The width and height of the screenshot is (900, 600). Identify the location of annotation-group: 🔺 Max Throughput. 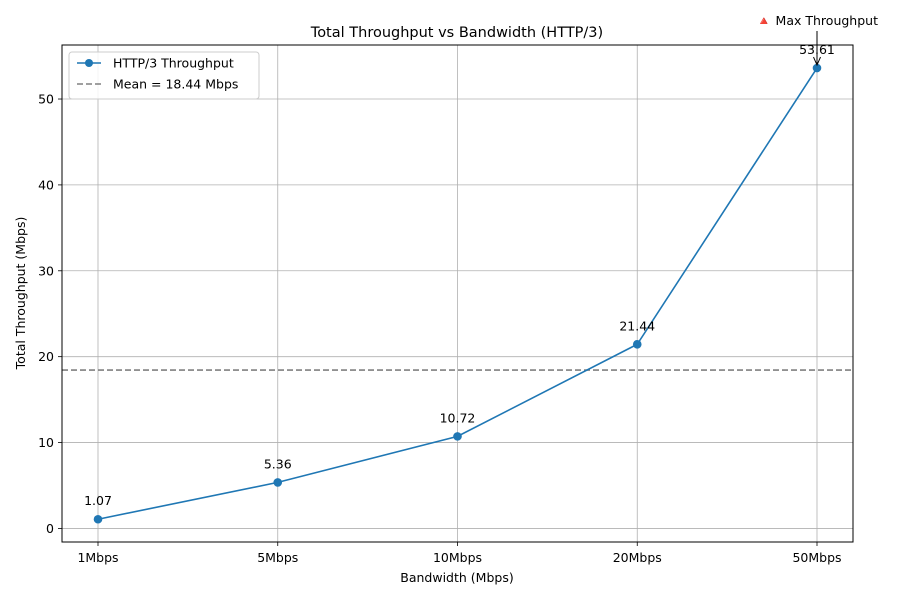
(817, 40).